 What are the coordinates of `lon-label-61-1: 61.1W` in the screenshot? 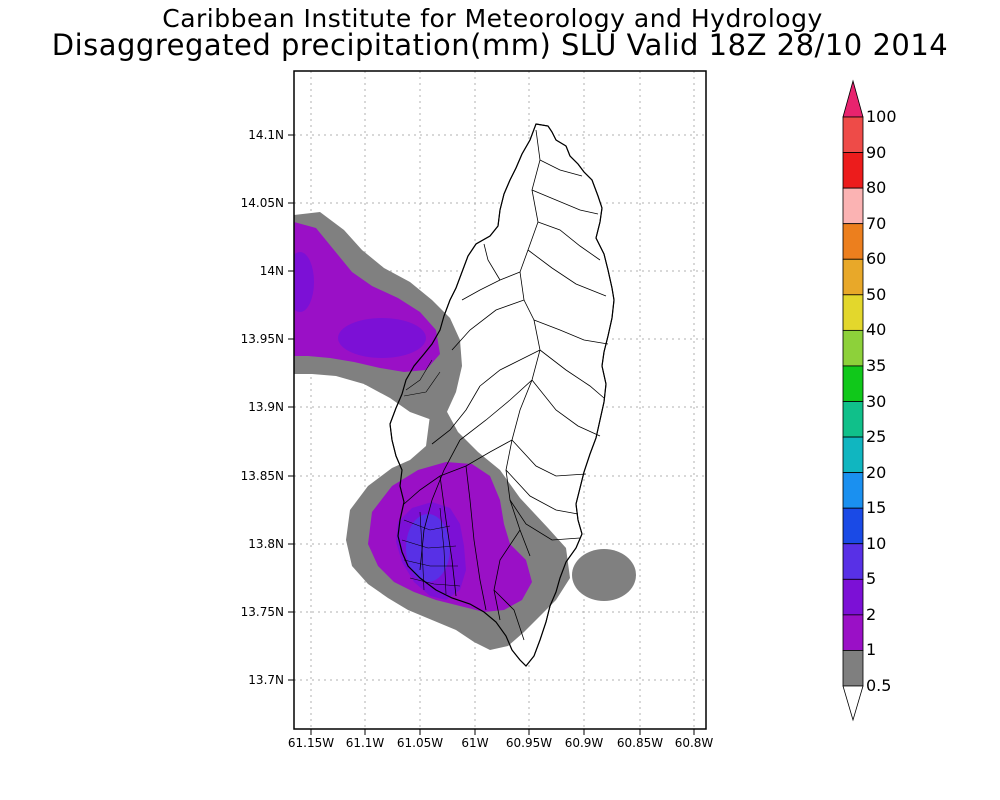 It's located at (365, 743).